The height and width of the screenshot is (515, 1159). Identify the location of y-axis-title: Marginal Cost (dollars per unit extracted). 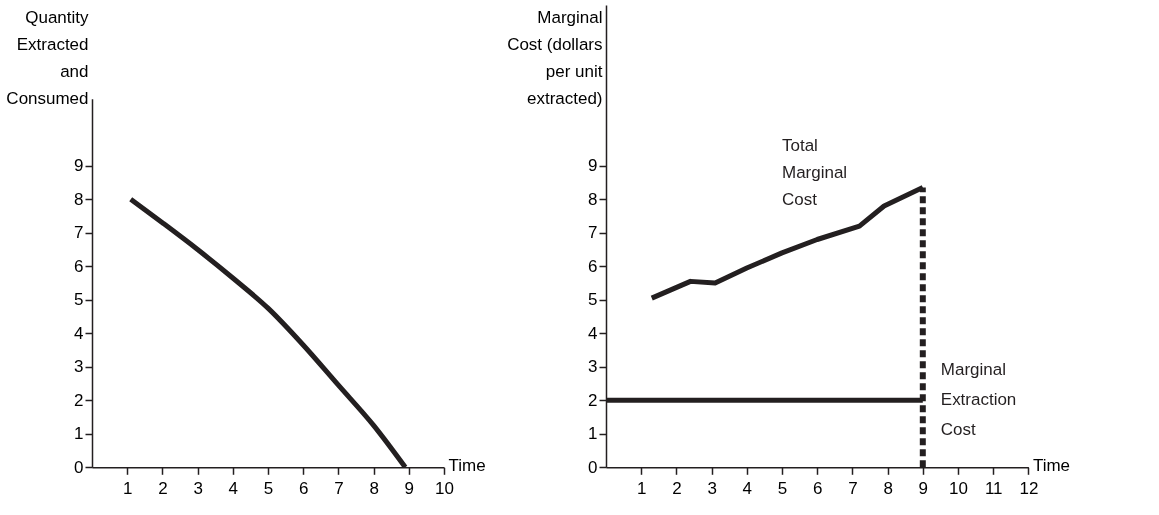
(555, 58).